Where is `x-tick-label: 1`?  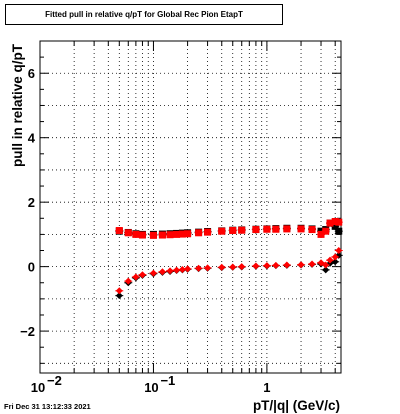
x-tick-label: 1 is located at coordinates (266, 387).